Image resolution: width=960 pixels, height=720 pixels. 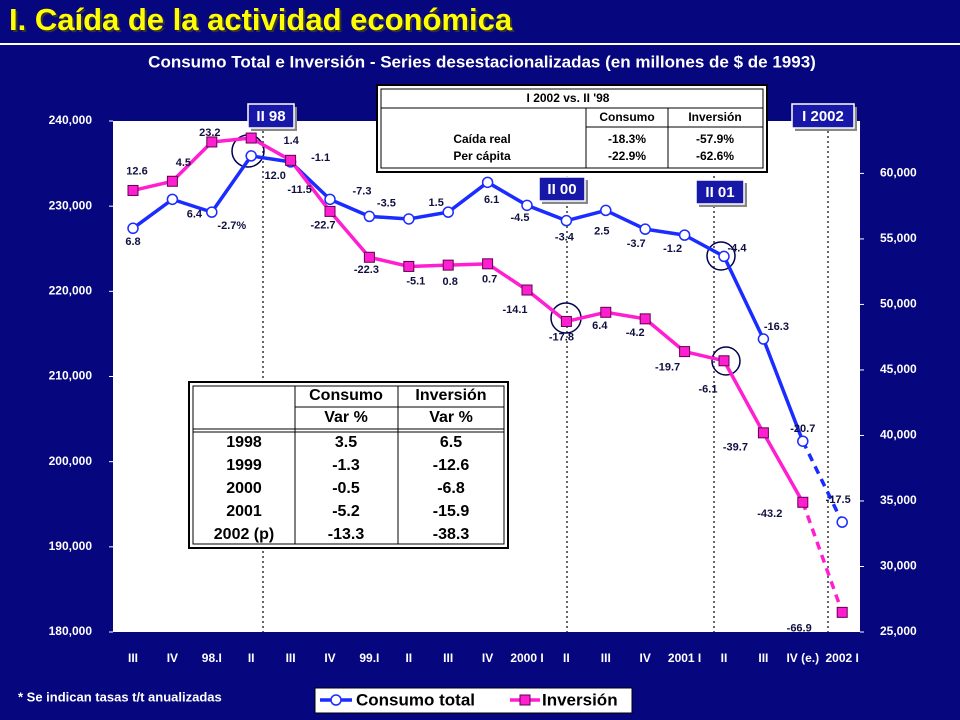 I want to click on rate-label: -4.4, so click(x=738, y=248).